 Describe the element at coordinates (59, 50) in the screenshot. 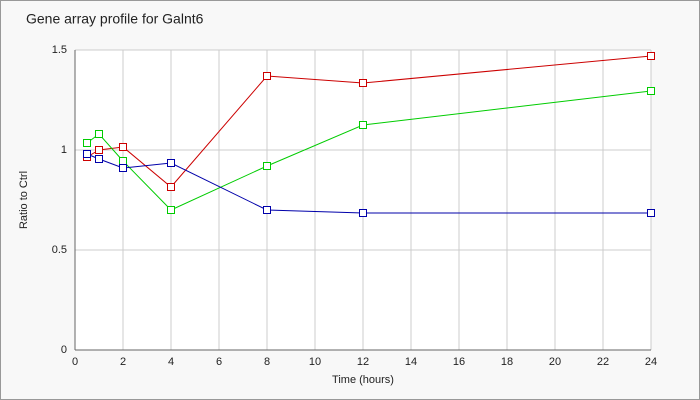

I see `y-tick-label: 1.5` at that location.